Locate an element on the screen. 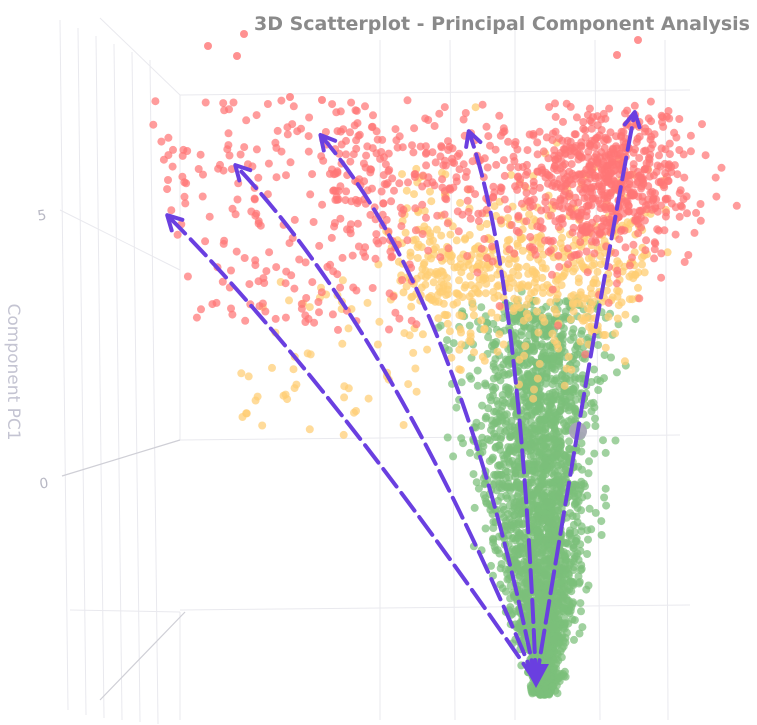 The image size is (757, 725). data-point-1939 is located at coordinates (493, 378).